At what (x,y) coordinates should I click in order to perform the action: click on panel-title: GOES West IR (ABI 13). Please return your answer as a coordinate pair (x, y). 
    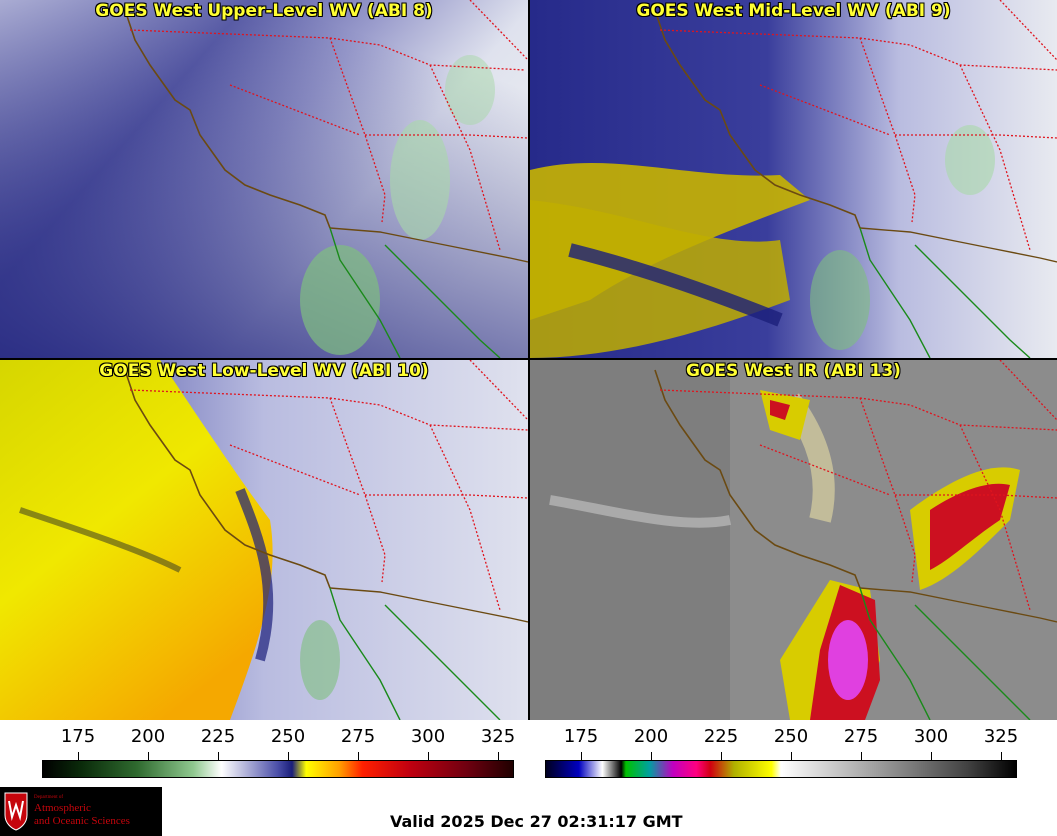
    Looking at the image, I should click on (793, 371).